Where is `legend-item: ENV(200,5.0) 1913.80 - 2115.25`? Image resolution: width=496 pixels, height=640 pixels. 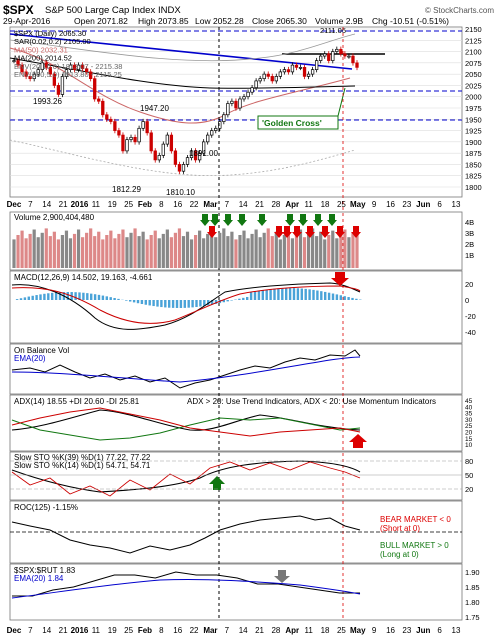
legend-item: ENV(200,5.0) 1913.80 - 2115.25 is located at coordinates (68, 74).